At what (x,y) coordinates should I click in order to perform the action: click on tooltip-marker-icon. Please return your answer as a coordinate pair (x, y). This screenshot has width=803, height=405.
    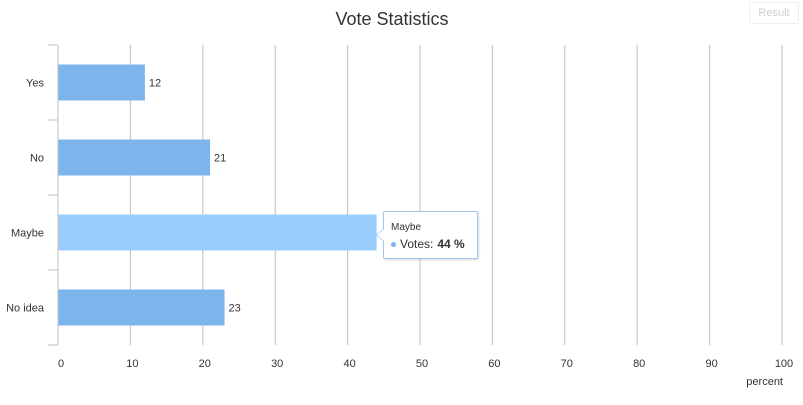
    Looking at the image, I should click on (393, 244).